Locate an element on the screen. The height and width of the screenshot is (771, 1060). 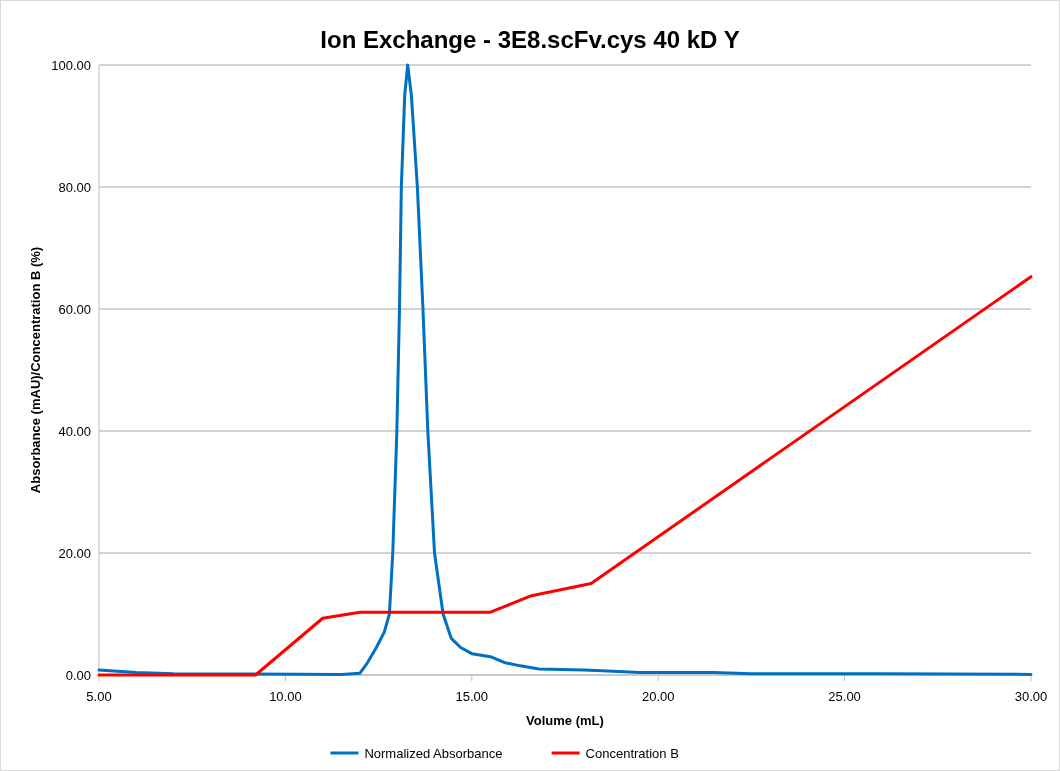
y-tick-label: 60.00 is located at coordinates (74, 309).